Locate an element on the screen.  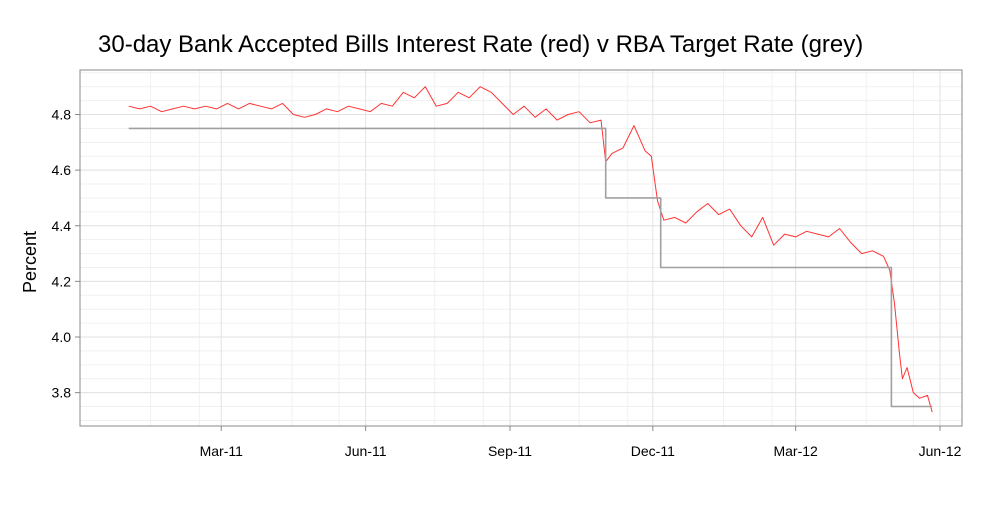
x-tick-label: Mar-12 is located at coordinates (795, 451).